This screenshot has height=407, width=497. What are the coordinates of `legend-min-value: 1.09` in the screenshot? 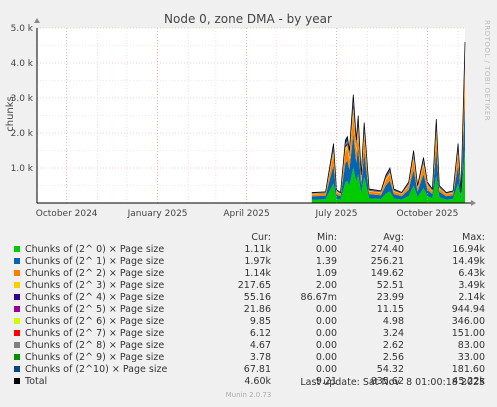 It's located at (326, 273).